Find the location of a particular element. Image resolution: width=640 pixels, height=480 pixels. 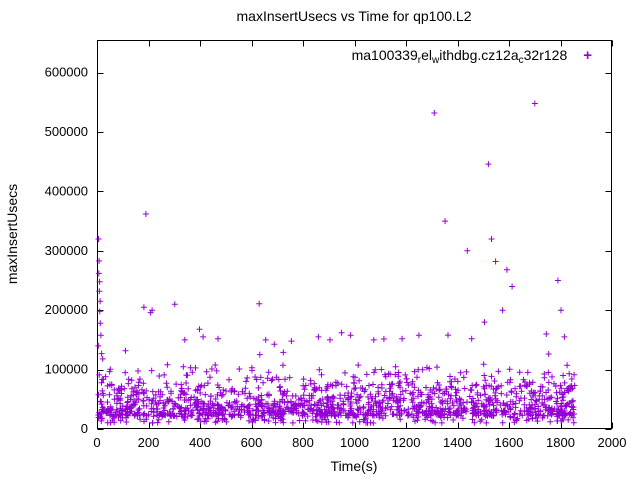

x-tick-label: 600 is located at coordinates (252, 442).